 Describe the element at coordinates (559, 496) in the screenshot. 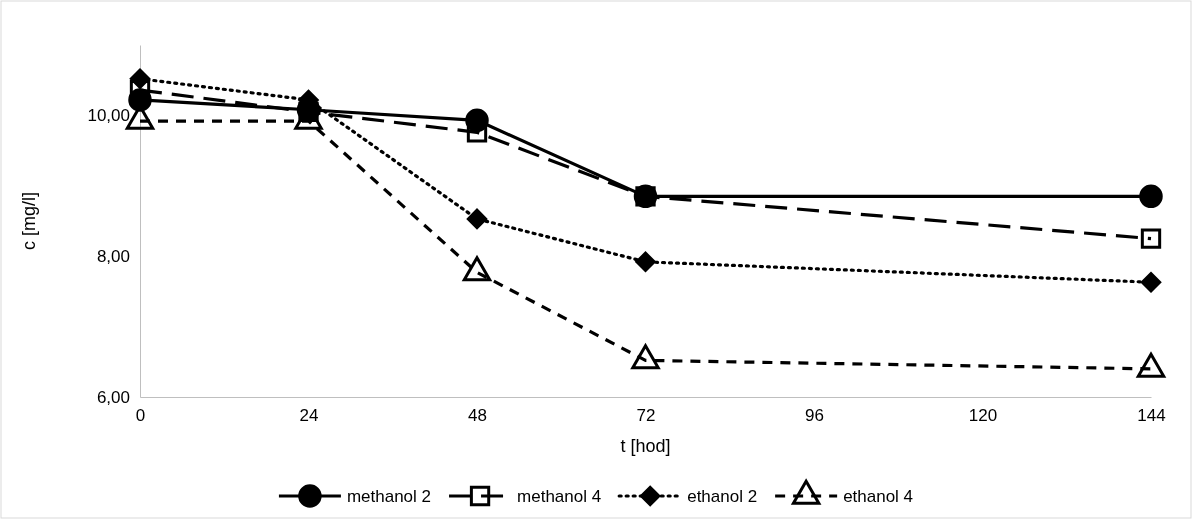

I see `legend-label: methanol 4` at that location.